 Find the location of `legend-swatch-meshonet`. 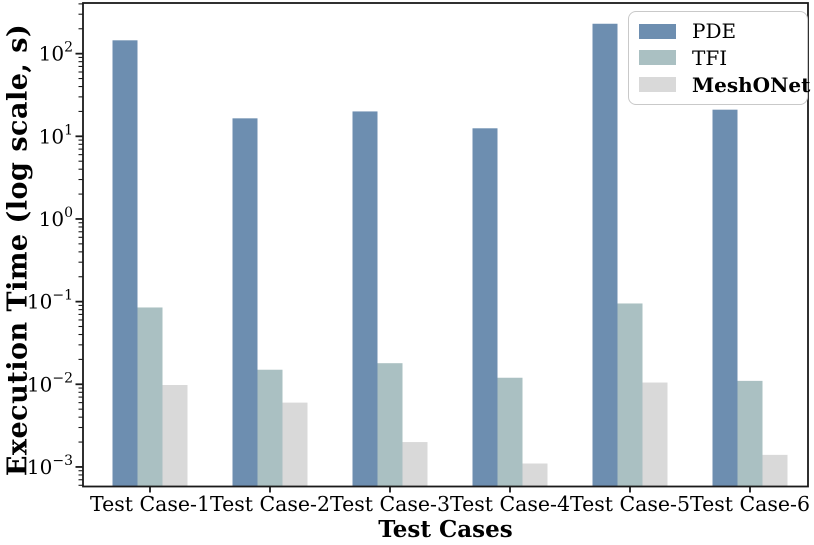

legend-swatch-meshonet is located at coordinates (657, 85).